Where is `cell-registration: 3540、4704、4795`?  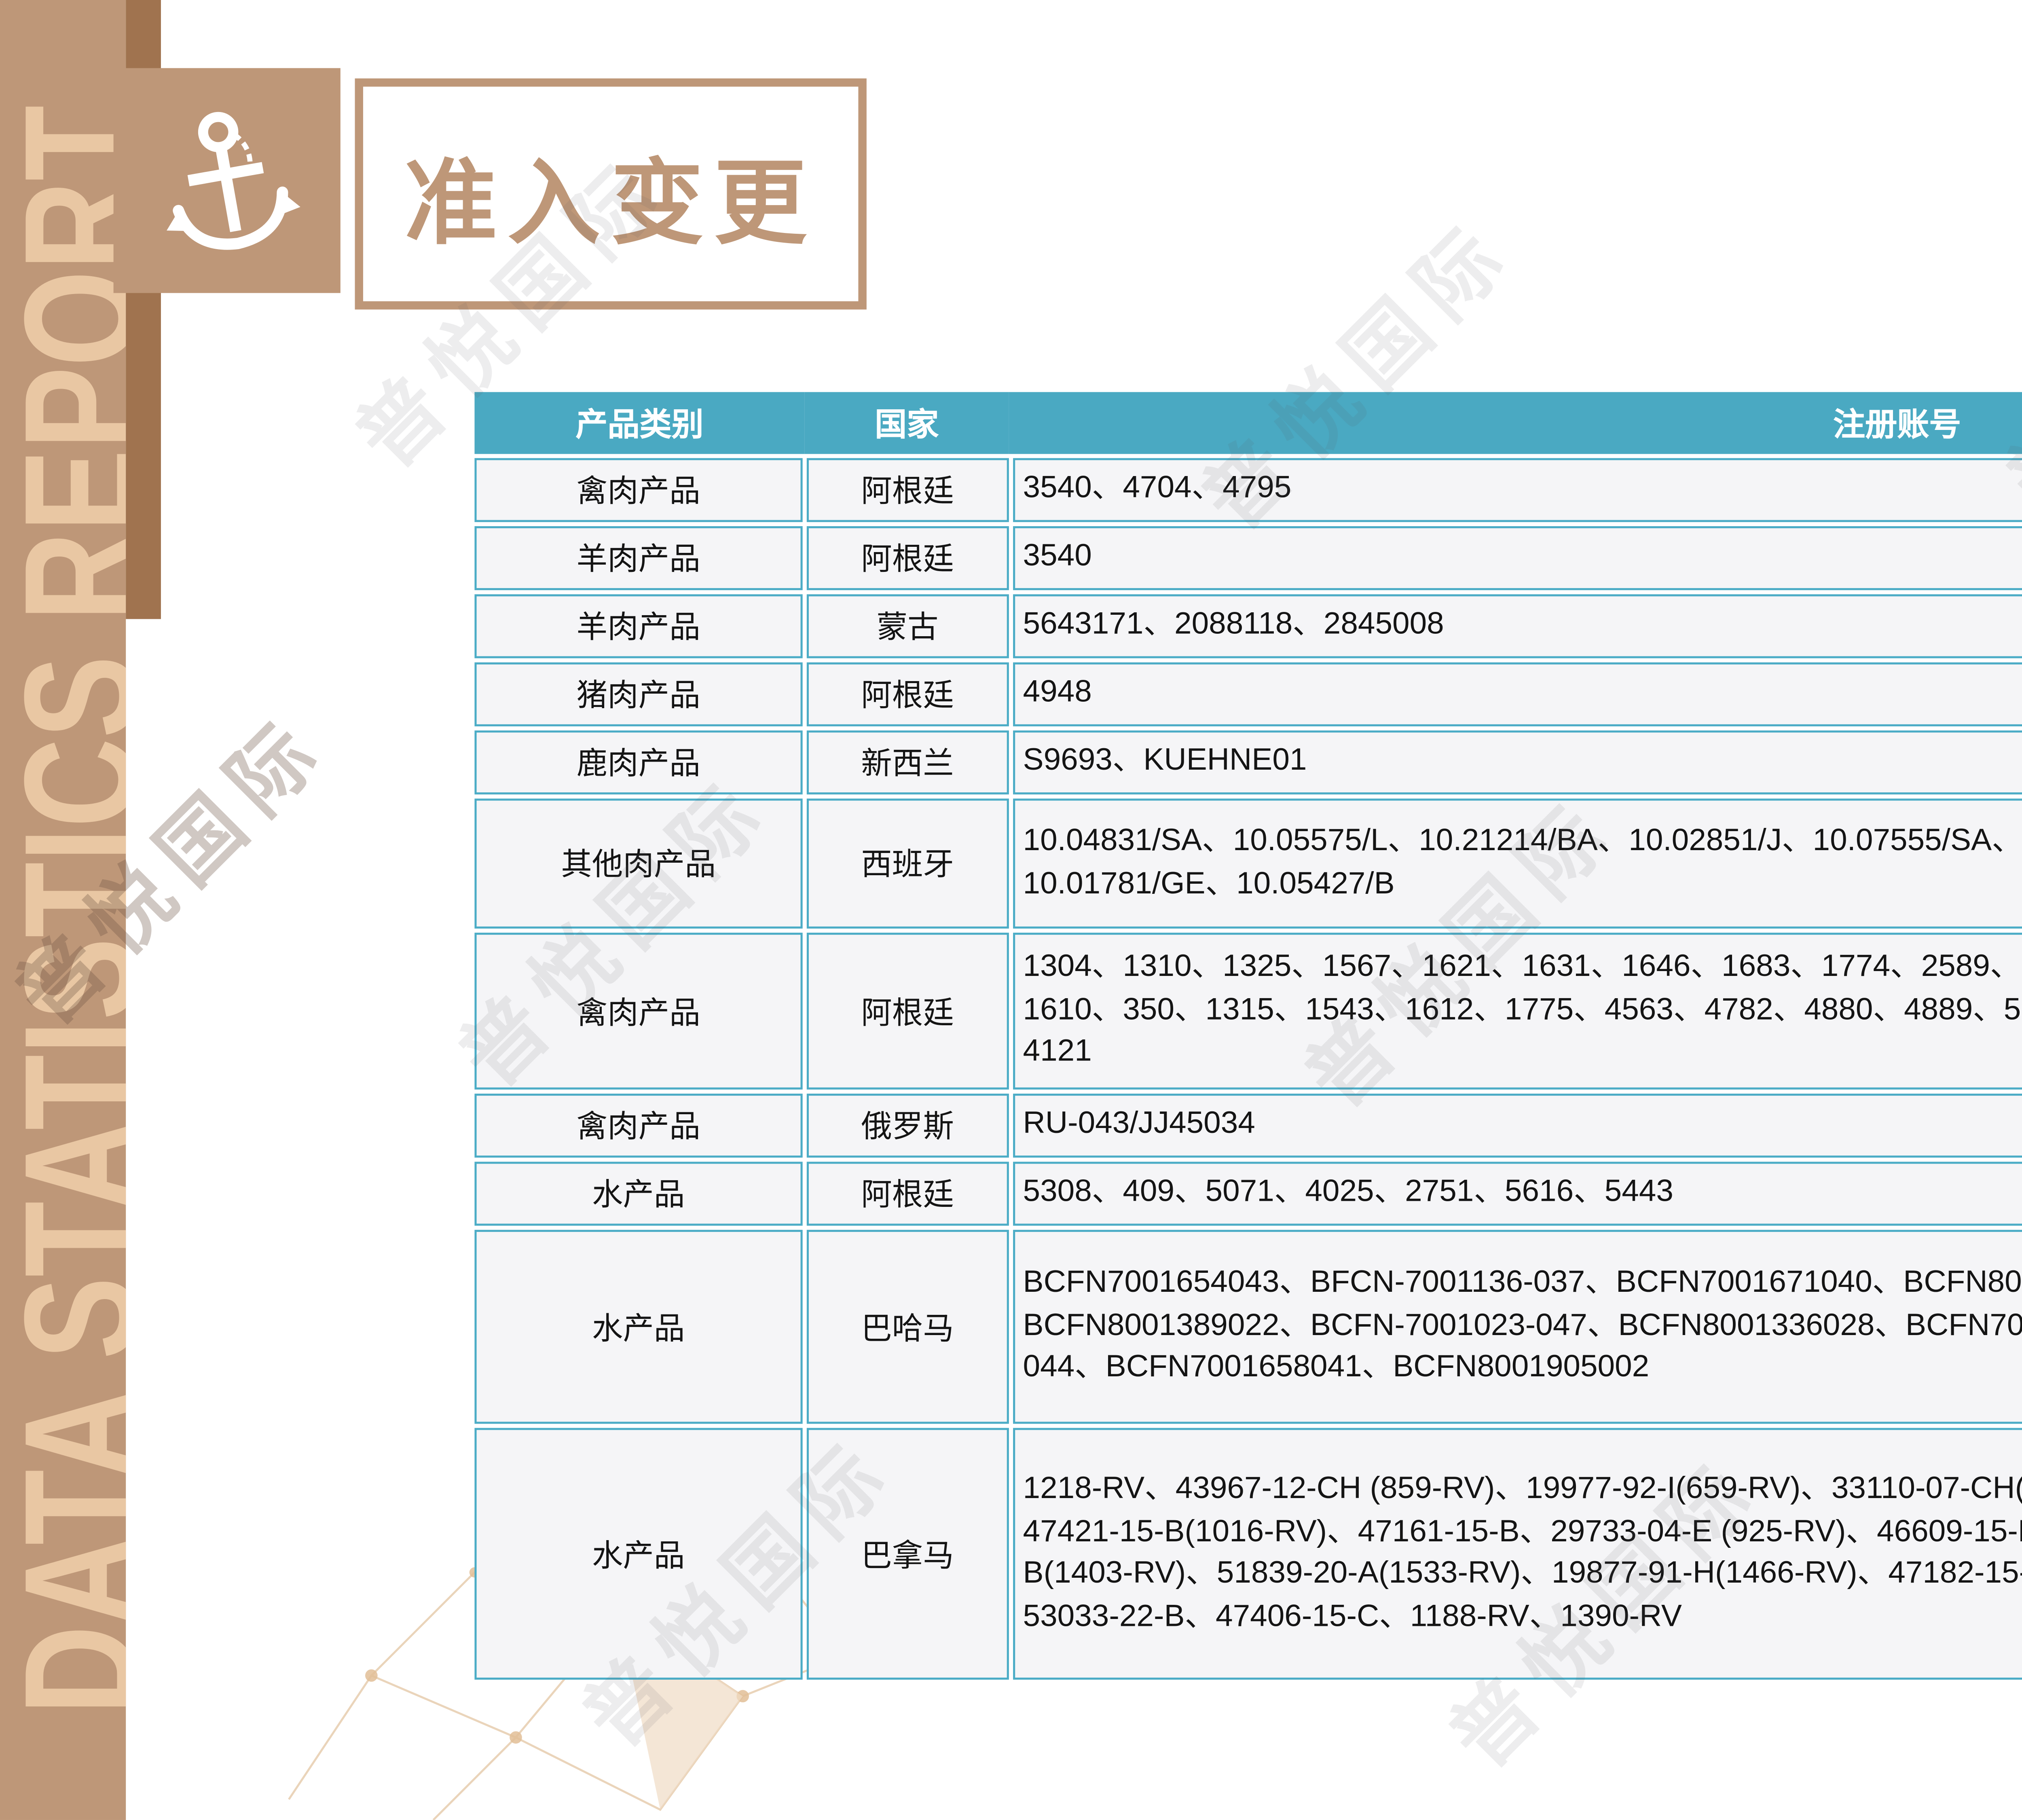
cell-registration: 3540、4704、4795 is located at coordinates (1517, 490).